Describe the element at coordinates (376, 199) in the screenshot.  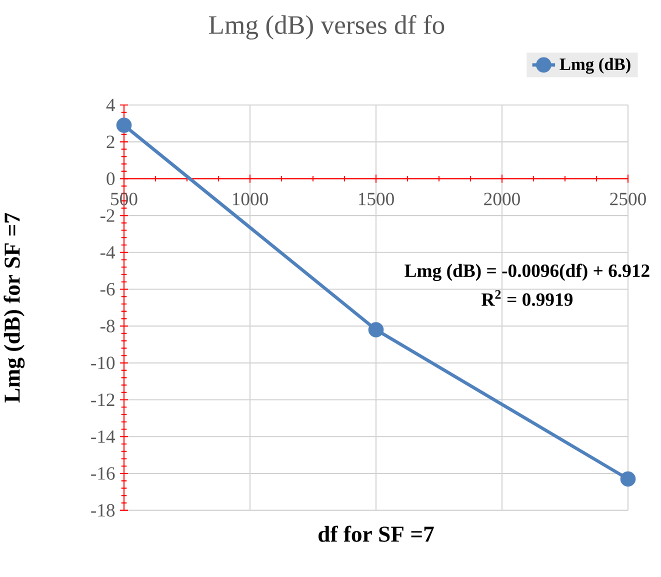
I see `x-tick-label: 1500` at that location.